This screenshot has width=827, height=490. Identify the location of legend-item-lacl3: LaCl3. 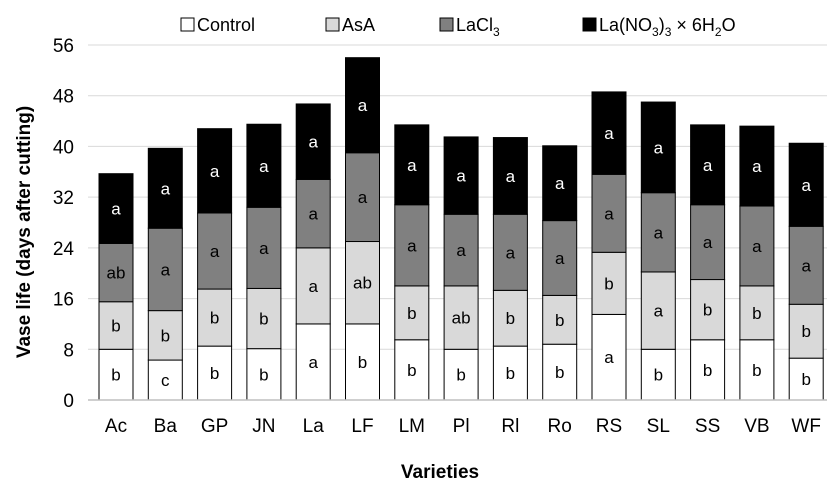
(469, 27).